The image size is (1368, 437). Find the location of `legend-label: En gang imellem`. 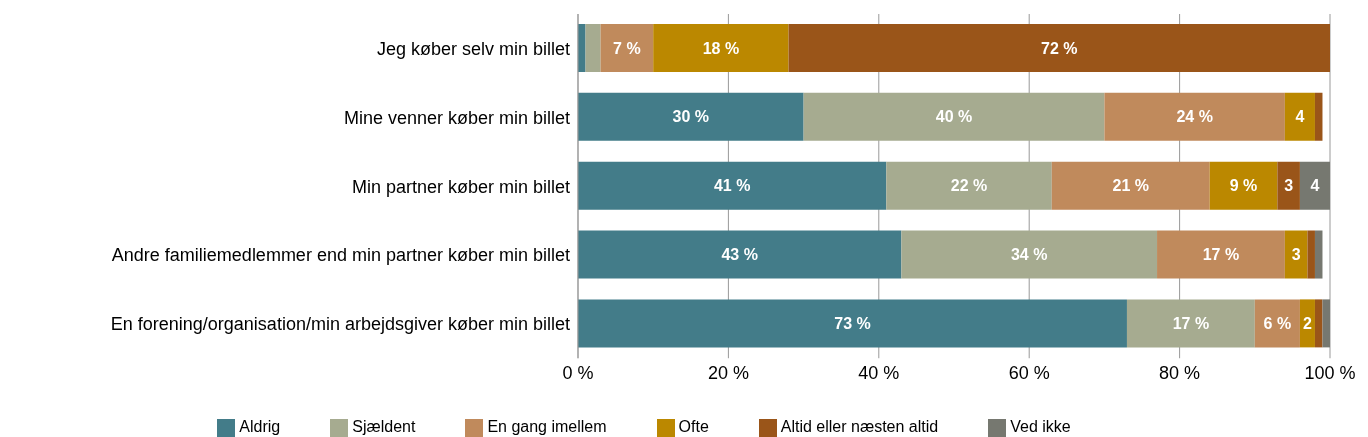

legend-label: En gang imellem is located at coordinates (547, 427).